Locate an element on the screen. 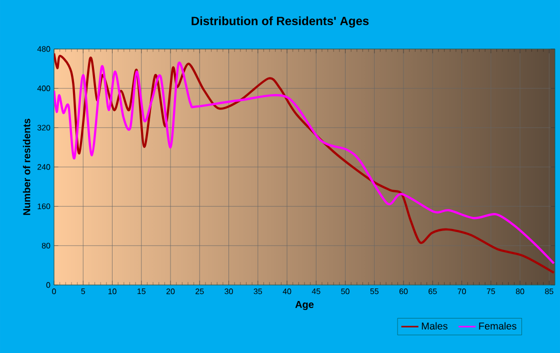 The width and height of the screenshot is (560, 353). x-tick-label: 20 is located at coordinates (170, 291).